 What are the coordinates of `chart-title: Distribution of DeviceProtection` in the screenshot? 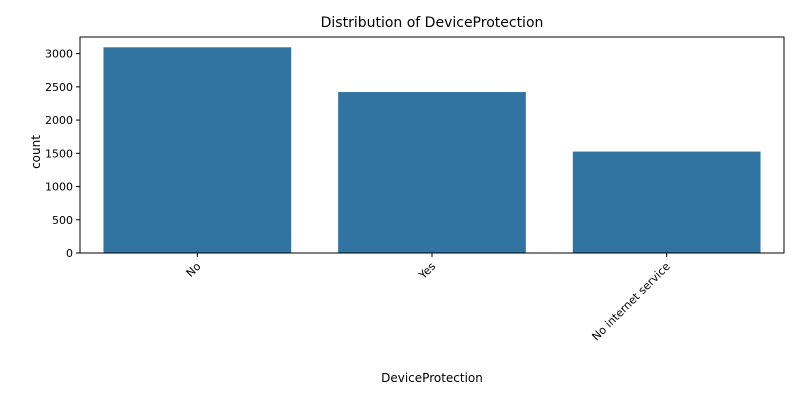 It's located at (432, 23).